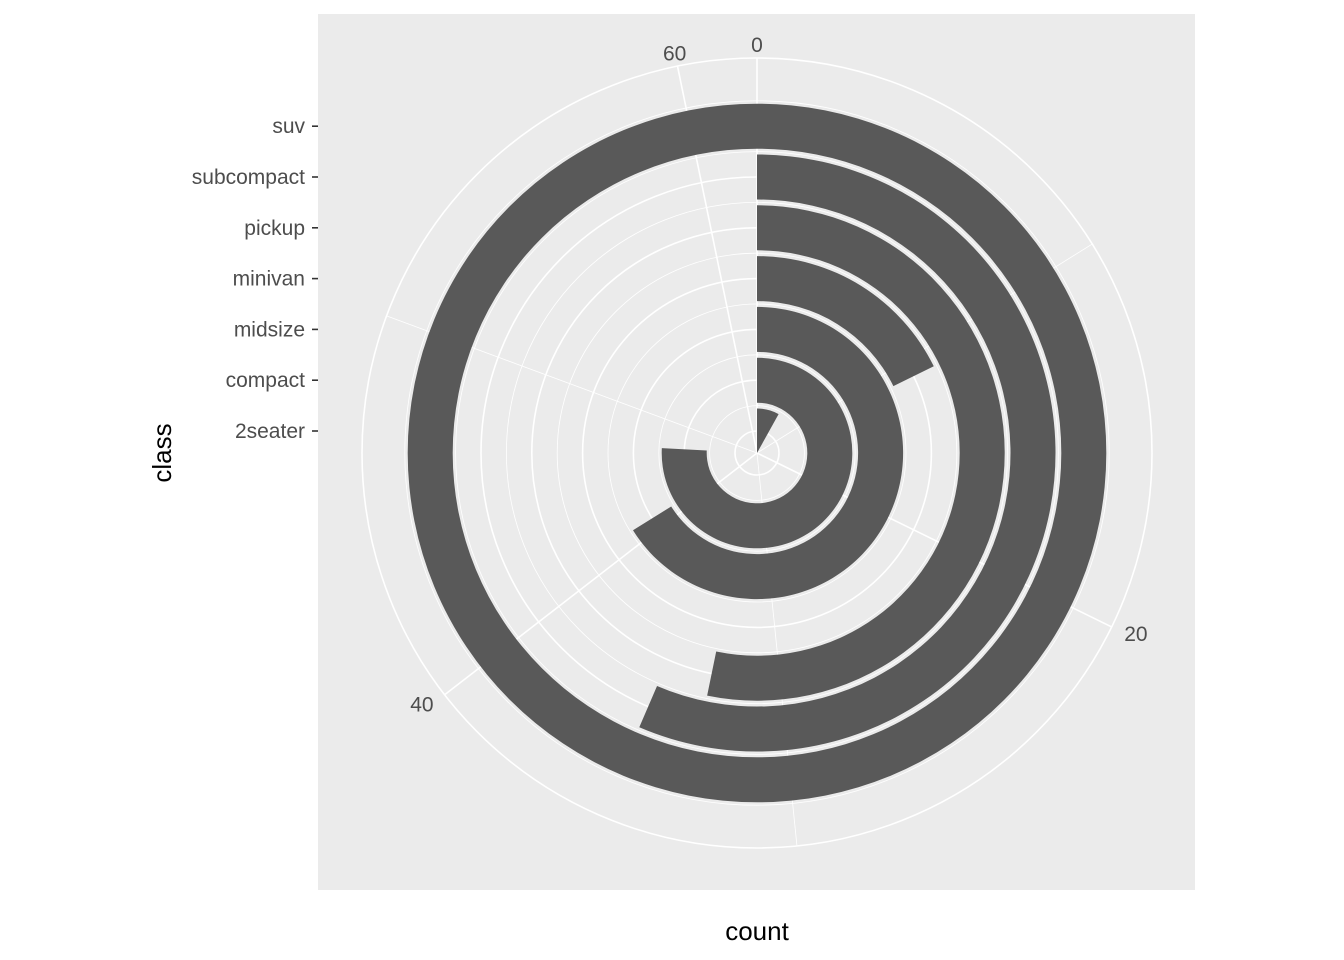 The height and width of the screenshot is (960, 1344). What do you see at coordinates (845, 321) in the screenshot?
I see `bar-minivan` at bounding box center [845, 321].